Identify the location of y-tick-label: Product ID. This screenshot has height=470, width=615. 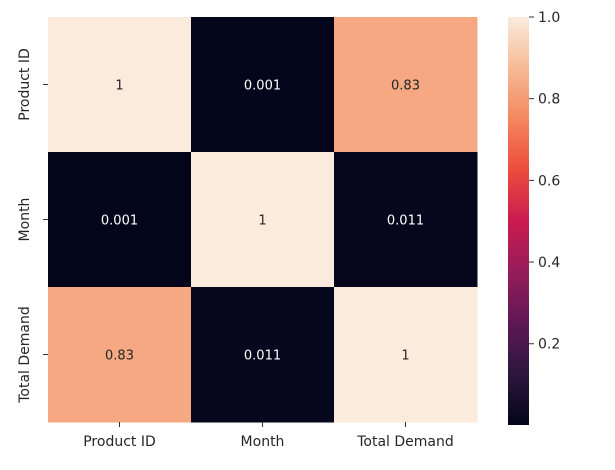
(25, 84).